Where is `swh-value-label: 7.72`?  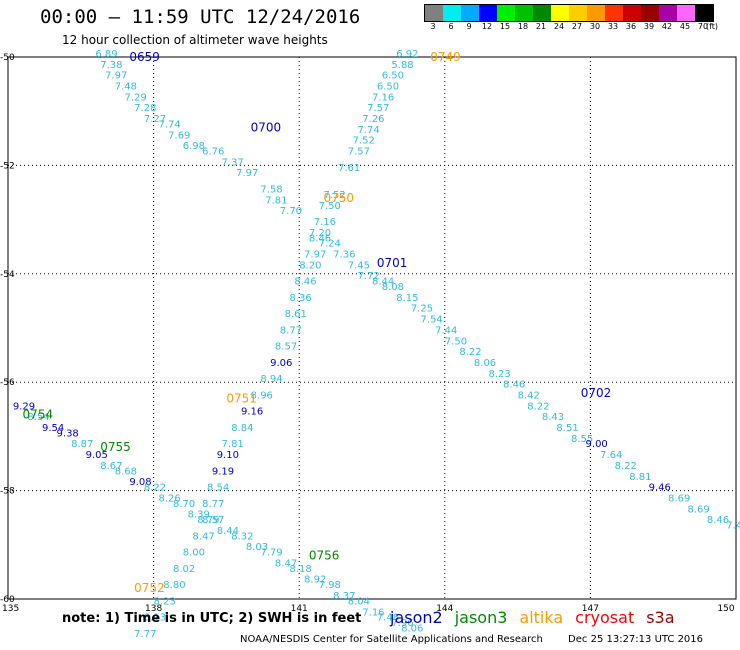 swh-value-label: 7.72 is located at coordinates (368, 276).